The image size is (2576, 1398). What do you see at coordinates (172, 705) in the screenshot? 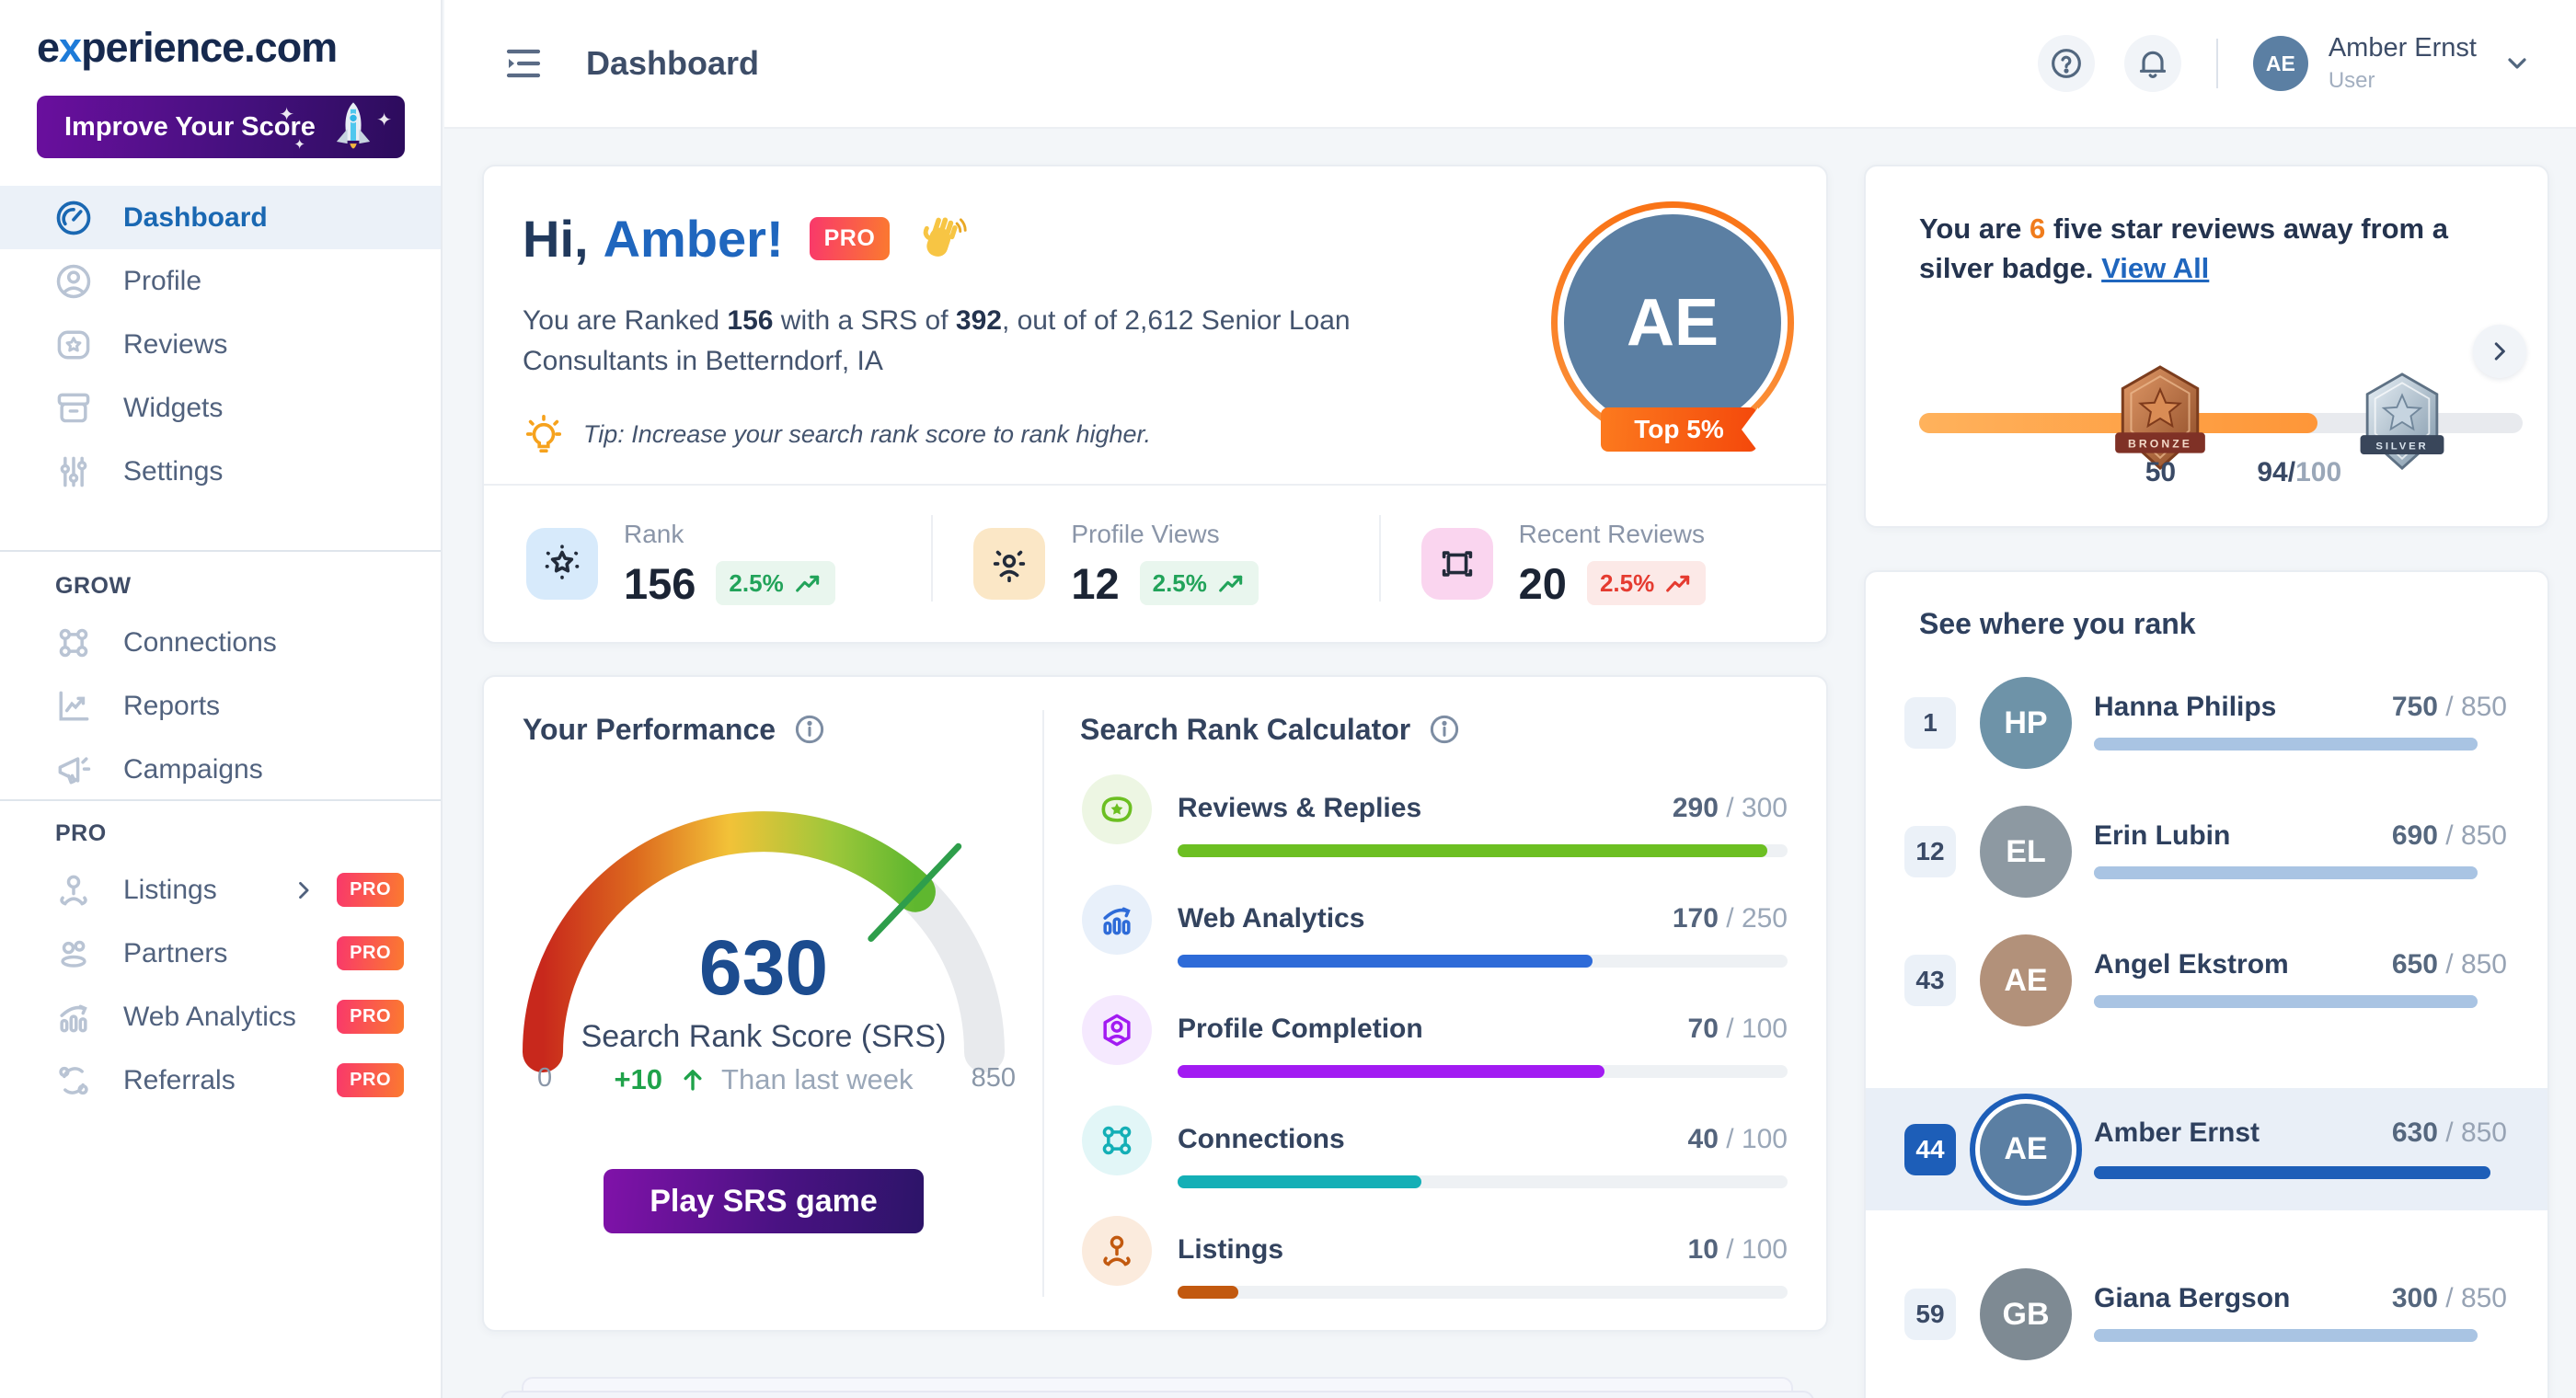
I see `sidebar-item-label: Reports` at bounding box center [172, 705].